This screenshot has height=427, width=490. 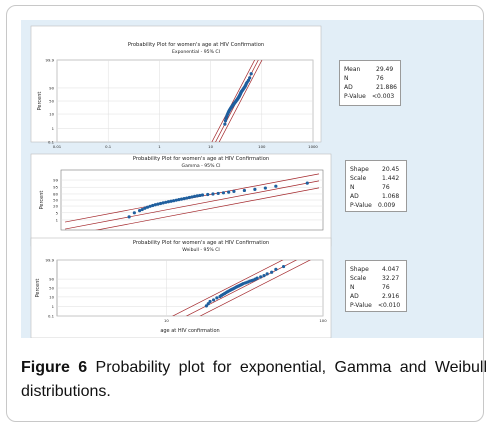 I want to click on stat-value: <0.010, so click(x=389, y=305).